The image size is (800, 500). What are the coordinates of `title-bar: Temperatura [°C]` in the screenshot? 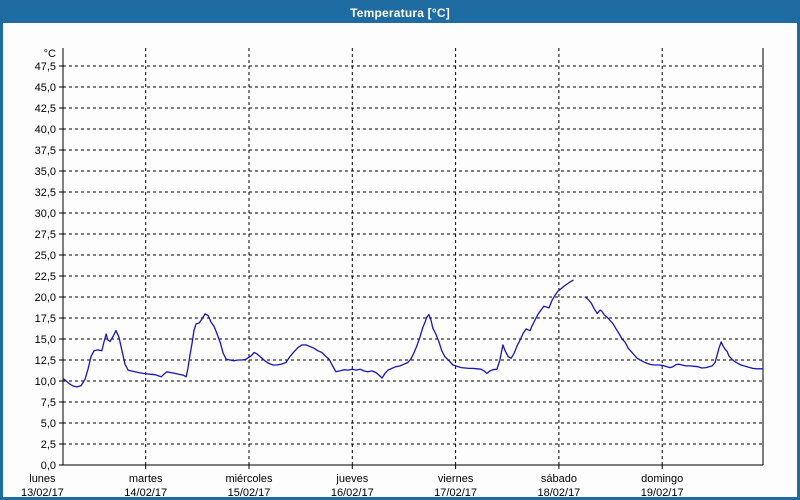 It's located at (400, 13).